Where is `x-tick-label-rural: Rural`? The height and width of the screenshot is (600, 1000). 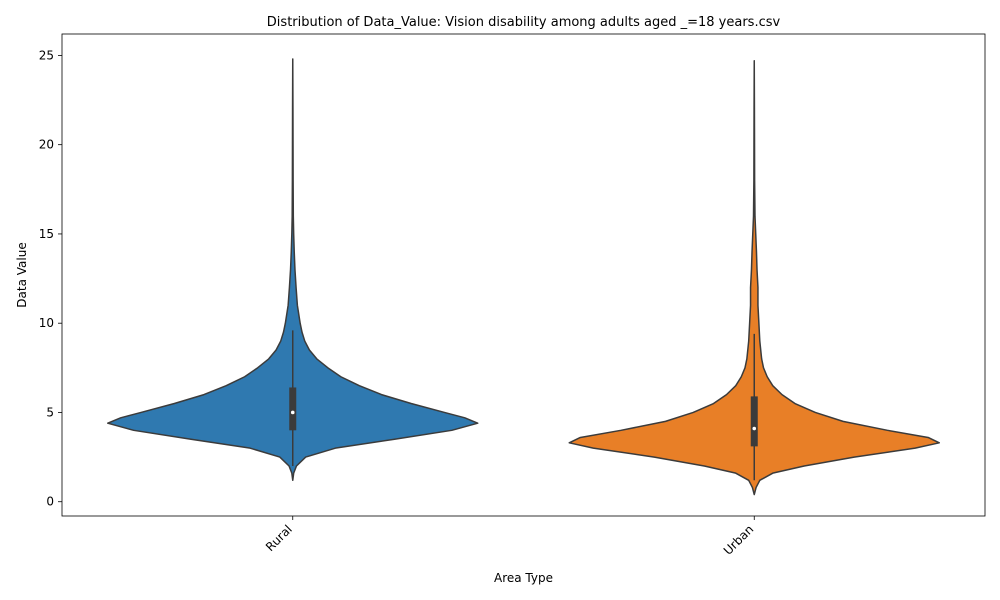 x-tick-label-rural: Rural is located at coordinates (279, 538).